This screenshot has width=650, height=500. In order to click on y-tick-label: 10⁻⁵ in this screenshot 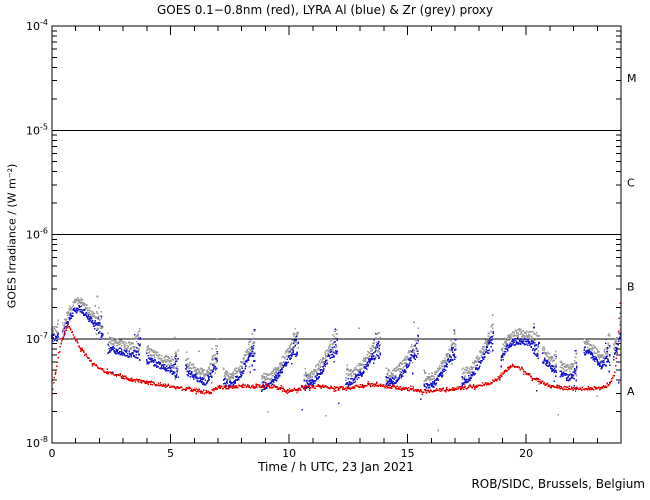, I will do `click(37, 129)`.